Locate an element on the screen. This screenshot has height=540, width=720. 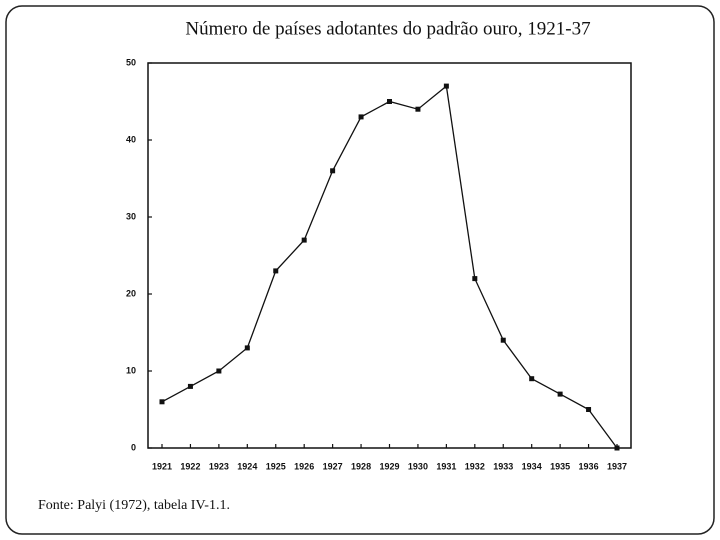
x-tick-label: 1933 is located at coordinates (503, 466).